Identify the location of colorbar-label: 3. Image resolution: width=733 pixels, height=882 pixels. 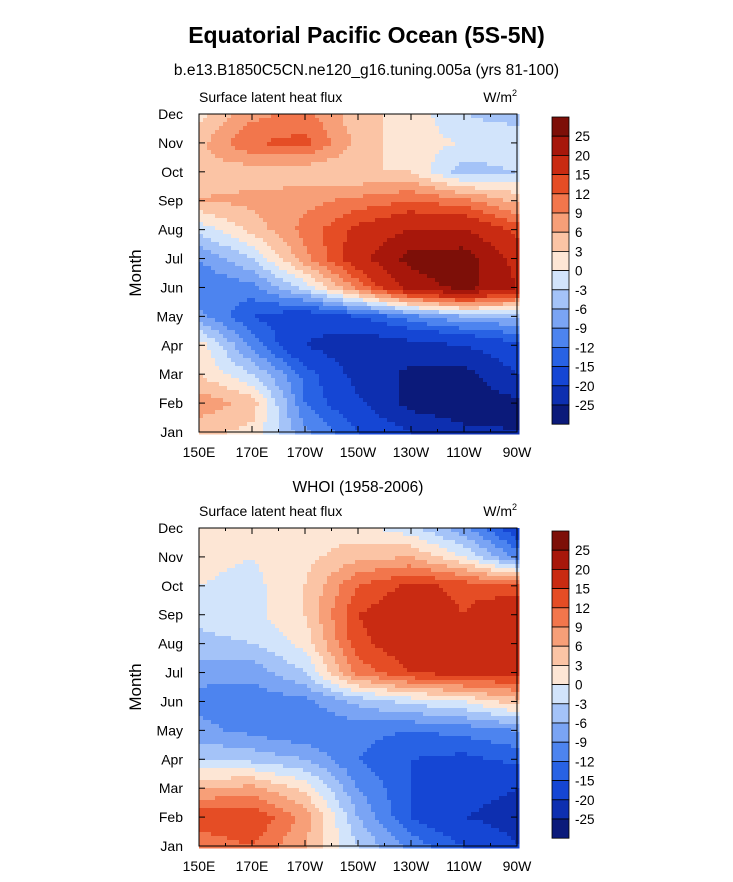
(579, 665).